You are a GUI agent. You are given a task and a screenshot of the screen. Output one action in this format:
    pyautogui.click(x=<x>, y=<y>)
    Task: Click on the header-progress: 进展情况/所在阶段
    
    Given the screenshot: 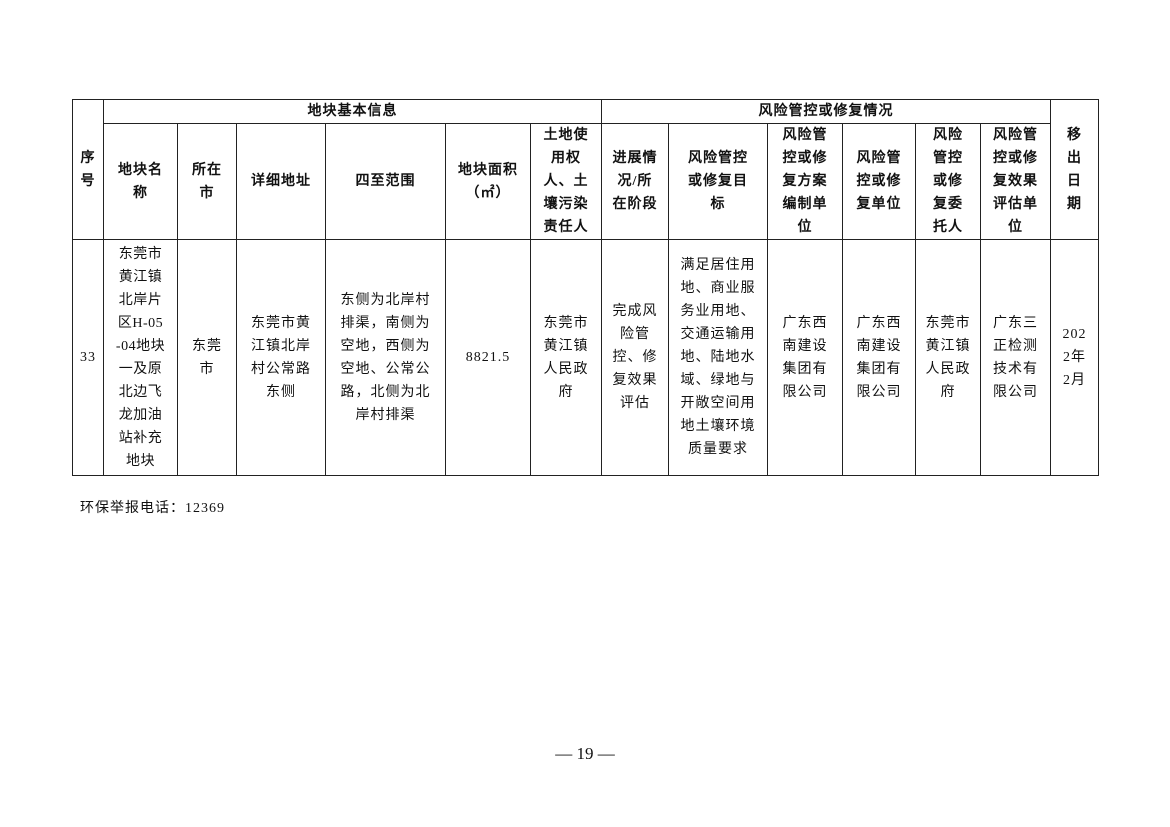 What is the action you would take?
    pyautogui.click(x=635, y=181)
    